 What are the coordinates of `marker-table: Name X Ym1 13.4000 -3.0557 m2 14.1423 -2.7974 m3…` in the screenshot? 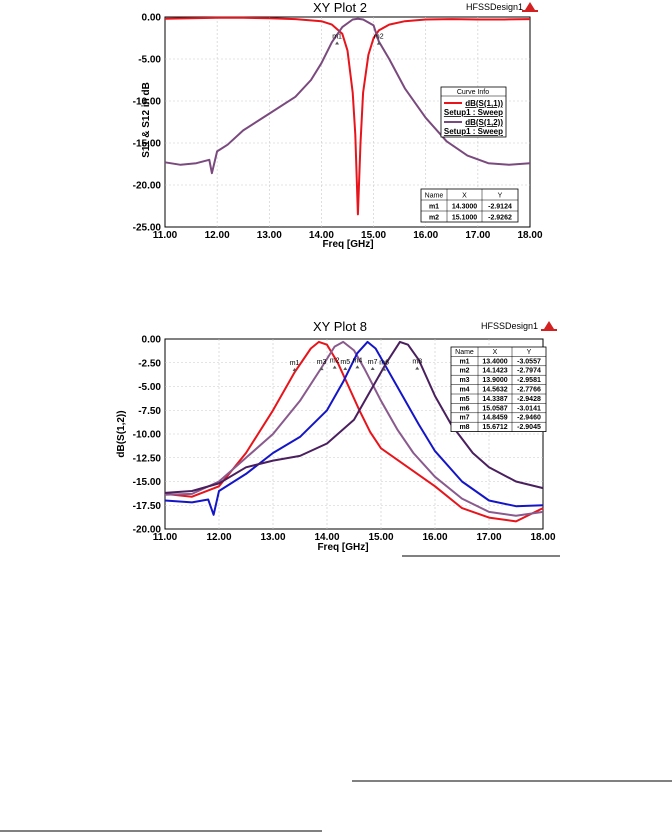 It's located at (498, 389).